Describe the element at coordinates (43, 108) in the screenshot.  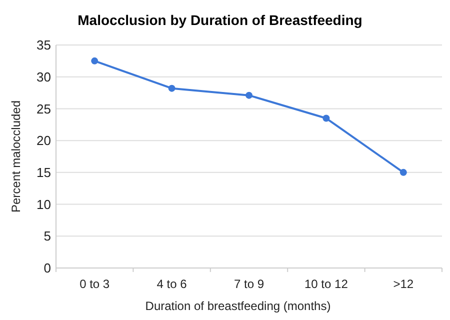
I see `y-tick-label: 25` at that location.